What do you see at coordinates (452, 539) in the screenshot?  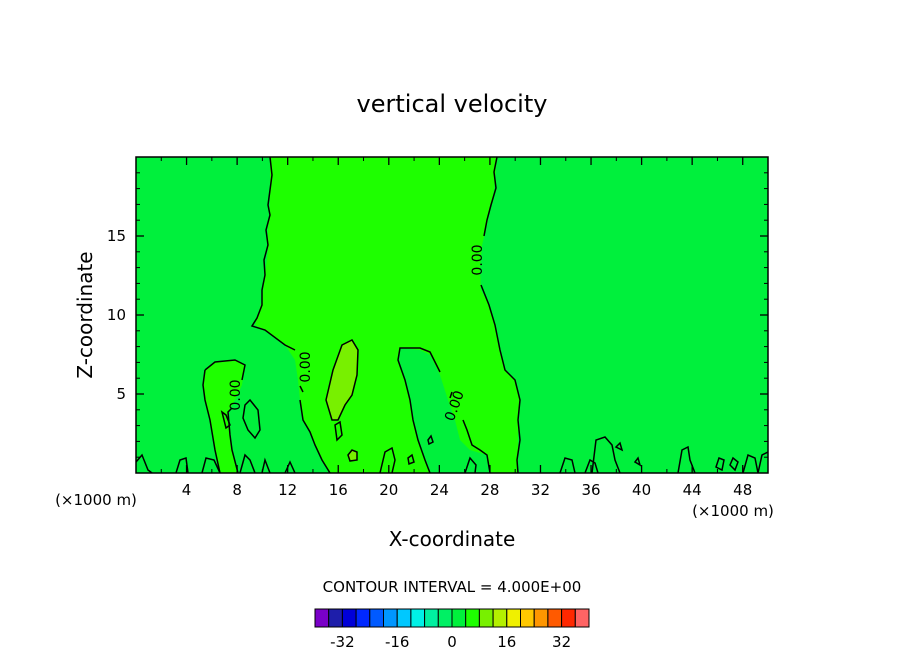 I see `x-axis-label: X-coordinate` at bounding box center [452, 539].